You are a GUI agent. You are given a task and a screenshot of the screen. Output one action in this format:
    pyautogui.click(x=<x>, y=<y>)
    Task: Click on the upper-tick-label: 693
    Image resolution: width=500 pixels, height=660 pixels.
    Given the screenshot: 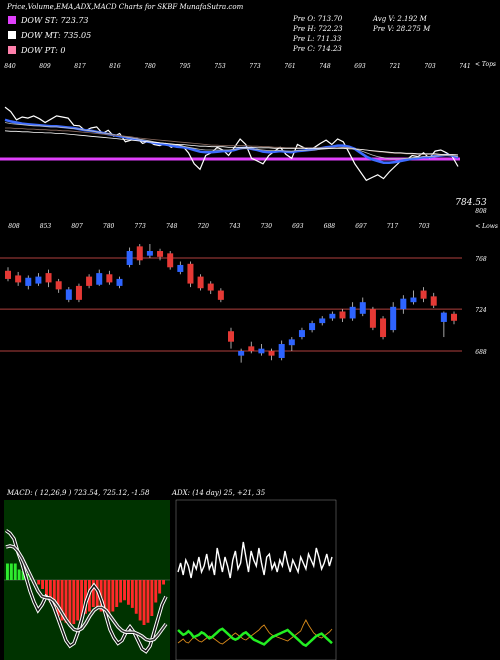 What is the action you would take?
    pyautogui.click(x=360, y=66)
    